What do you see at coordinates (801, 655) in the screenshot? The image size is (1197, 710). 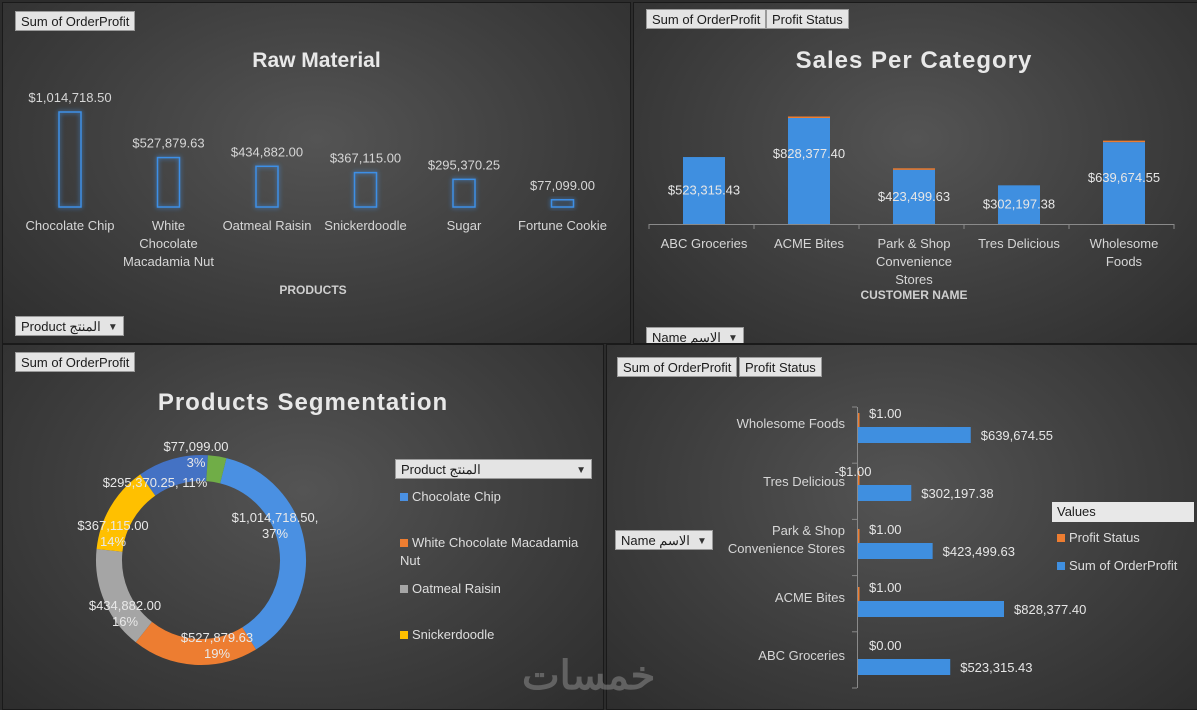 I see `category-label: ABC Groceries` at bounding box center [801, 655].